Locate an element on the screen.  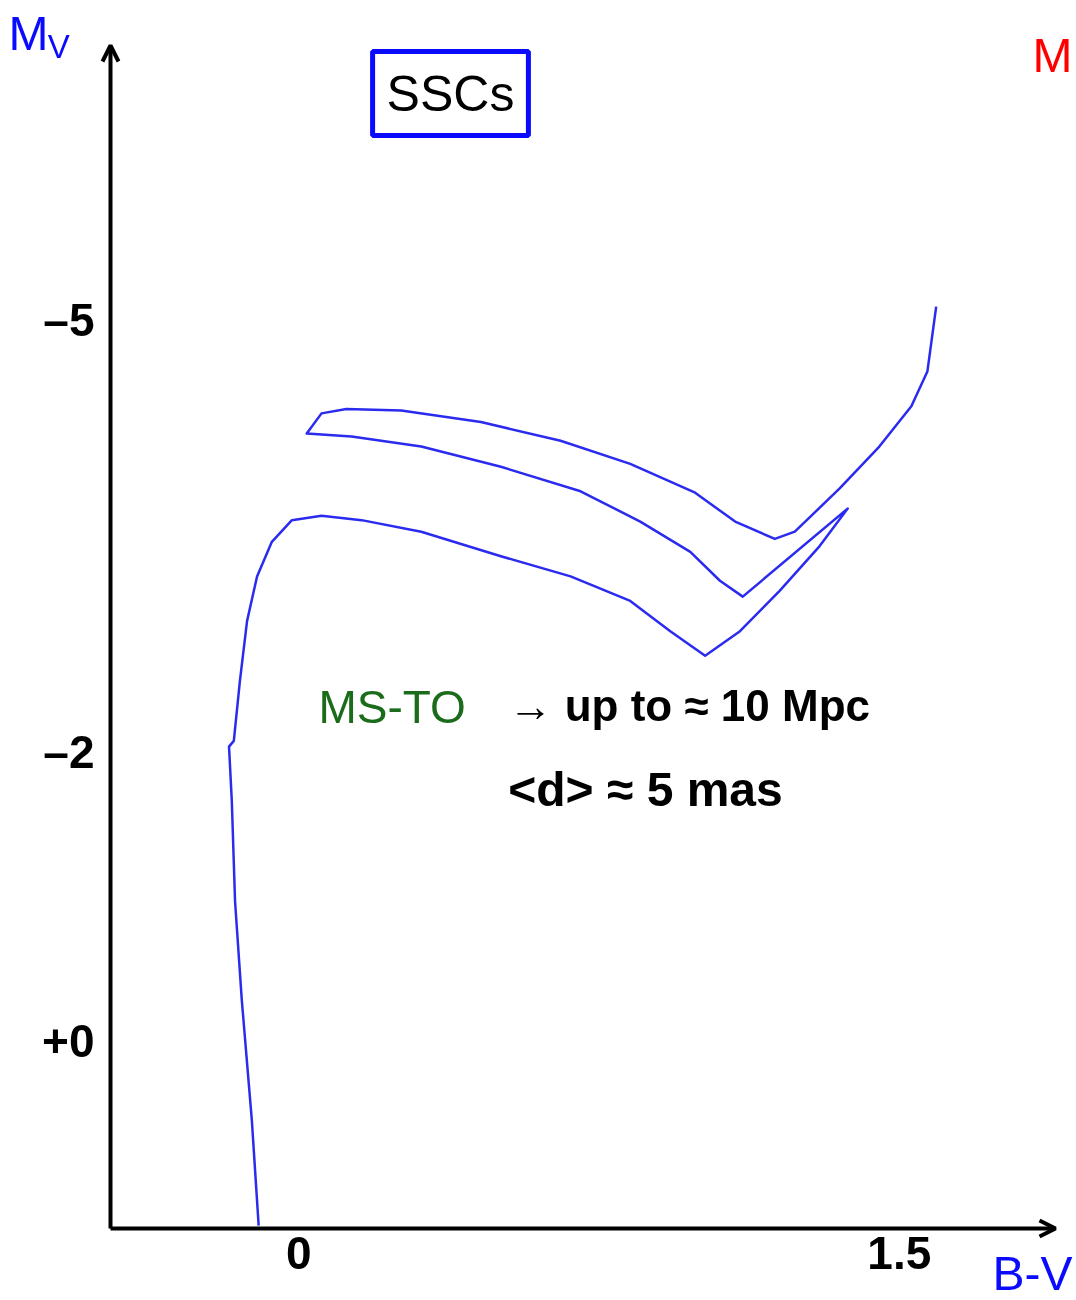
x-tick-label: 0 is located at coordinates (298, 1252).